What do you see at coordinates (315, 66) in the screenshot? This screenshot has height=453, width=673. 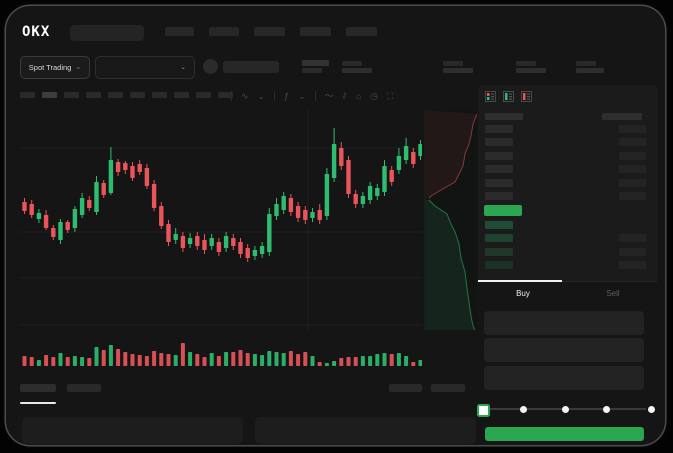 I see `last-price-block` at bounding box center [315, 66].